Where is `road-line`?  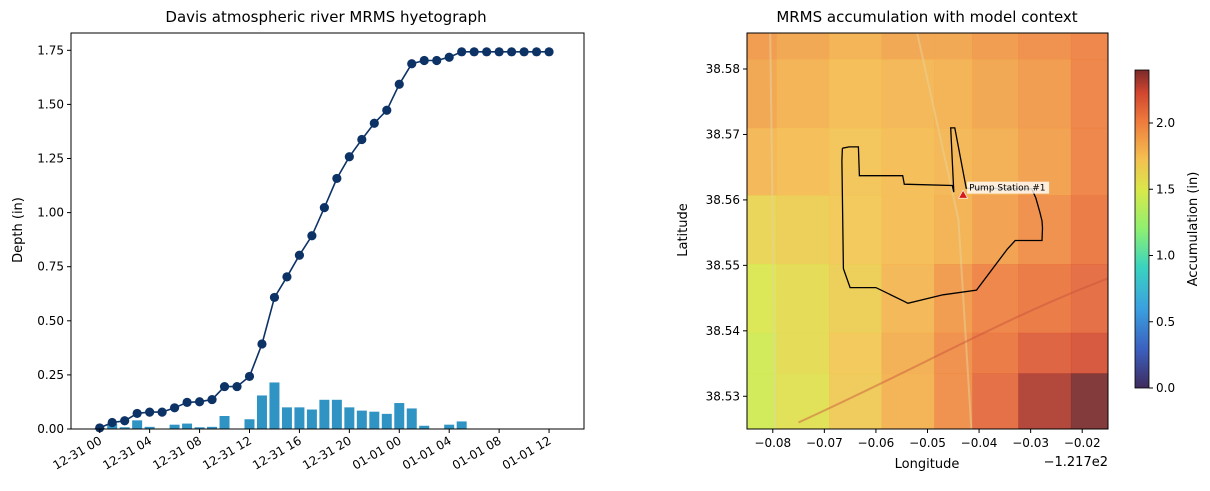
road-line is located at coordinates (944, 231).